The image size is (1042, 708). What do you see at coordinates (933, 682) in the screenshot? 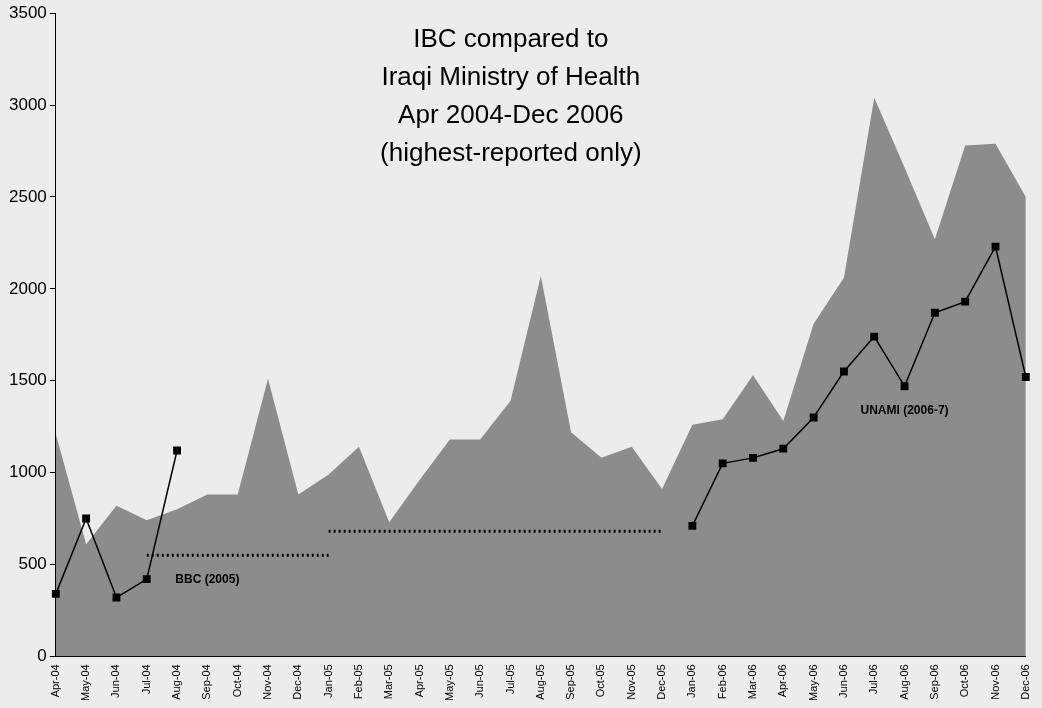
I see `x-tick-label: Sep-06` at bounding box center [933, 682].